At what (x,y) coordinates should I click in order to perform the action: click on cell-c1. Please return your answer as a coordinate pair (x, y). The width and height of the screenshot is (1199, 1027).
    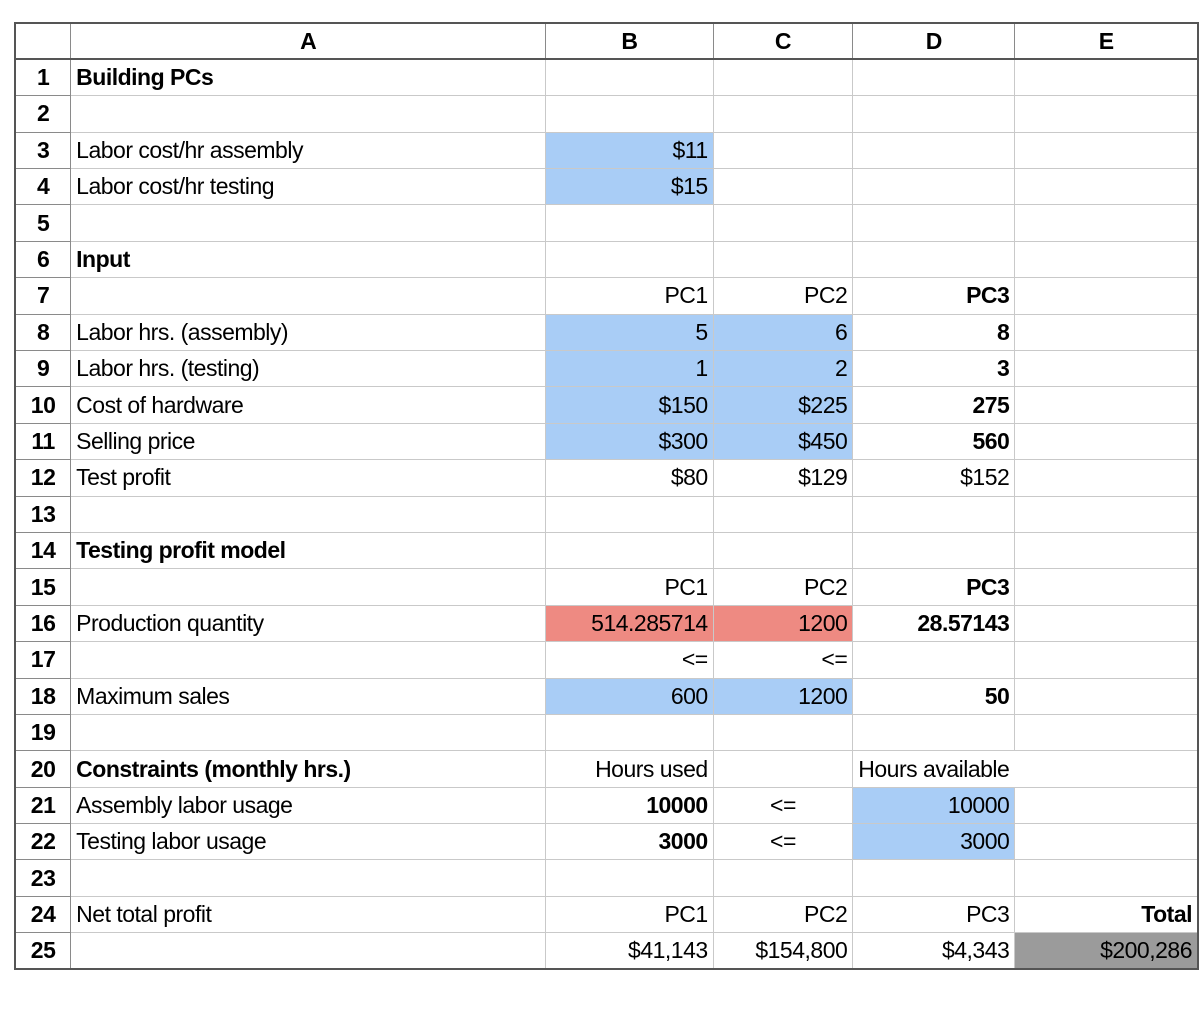
    Looking at the image, I should click on (783, 77).